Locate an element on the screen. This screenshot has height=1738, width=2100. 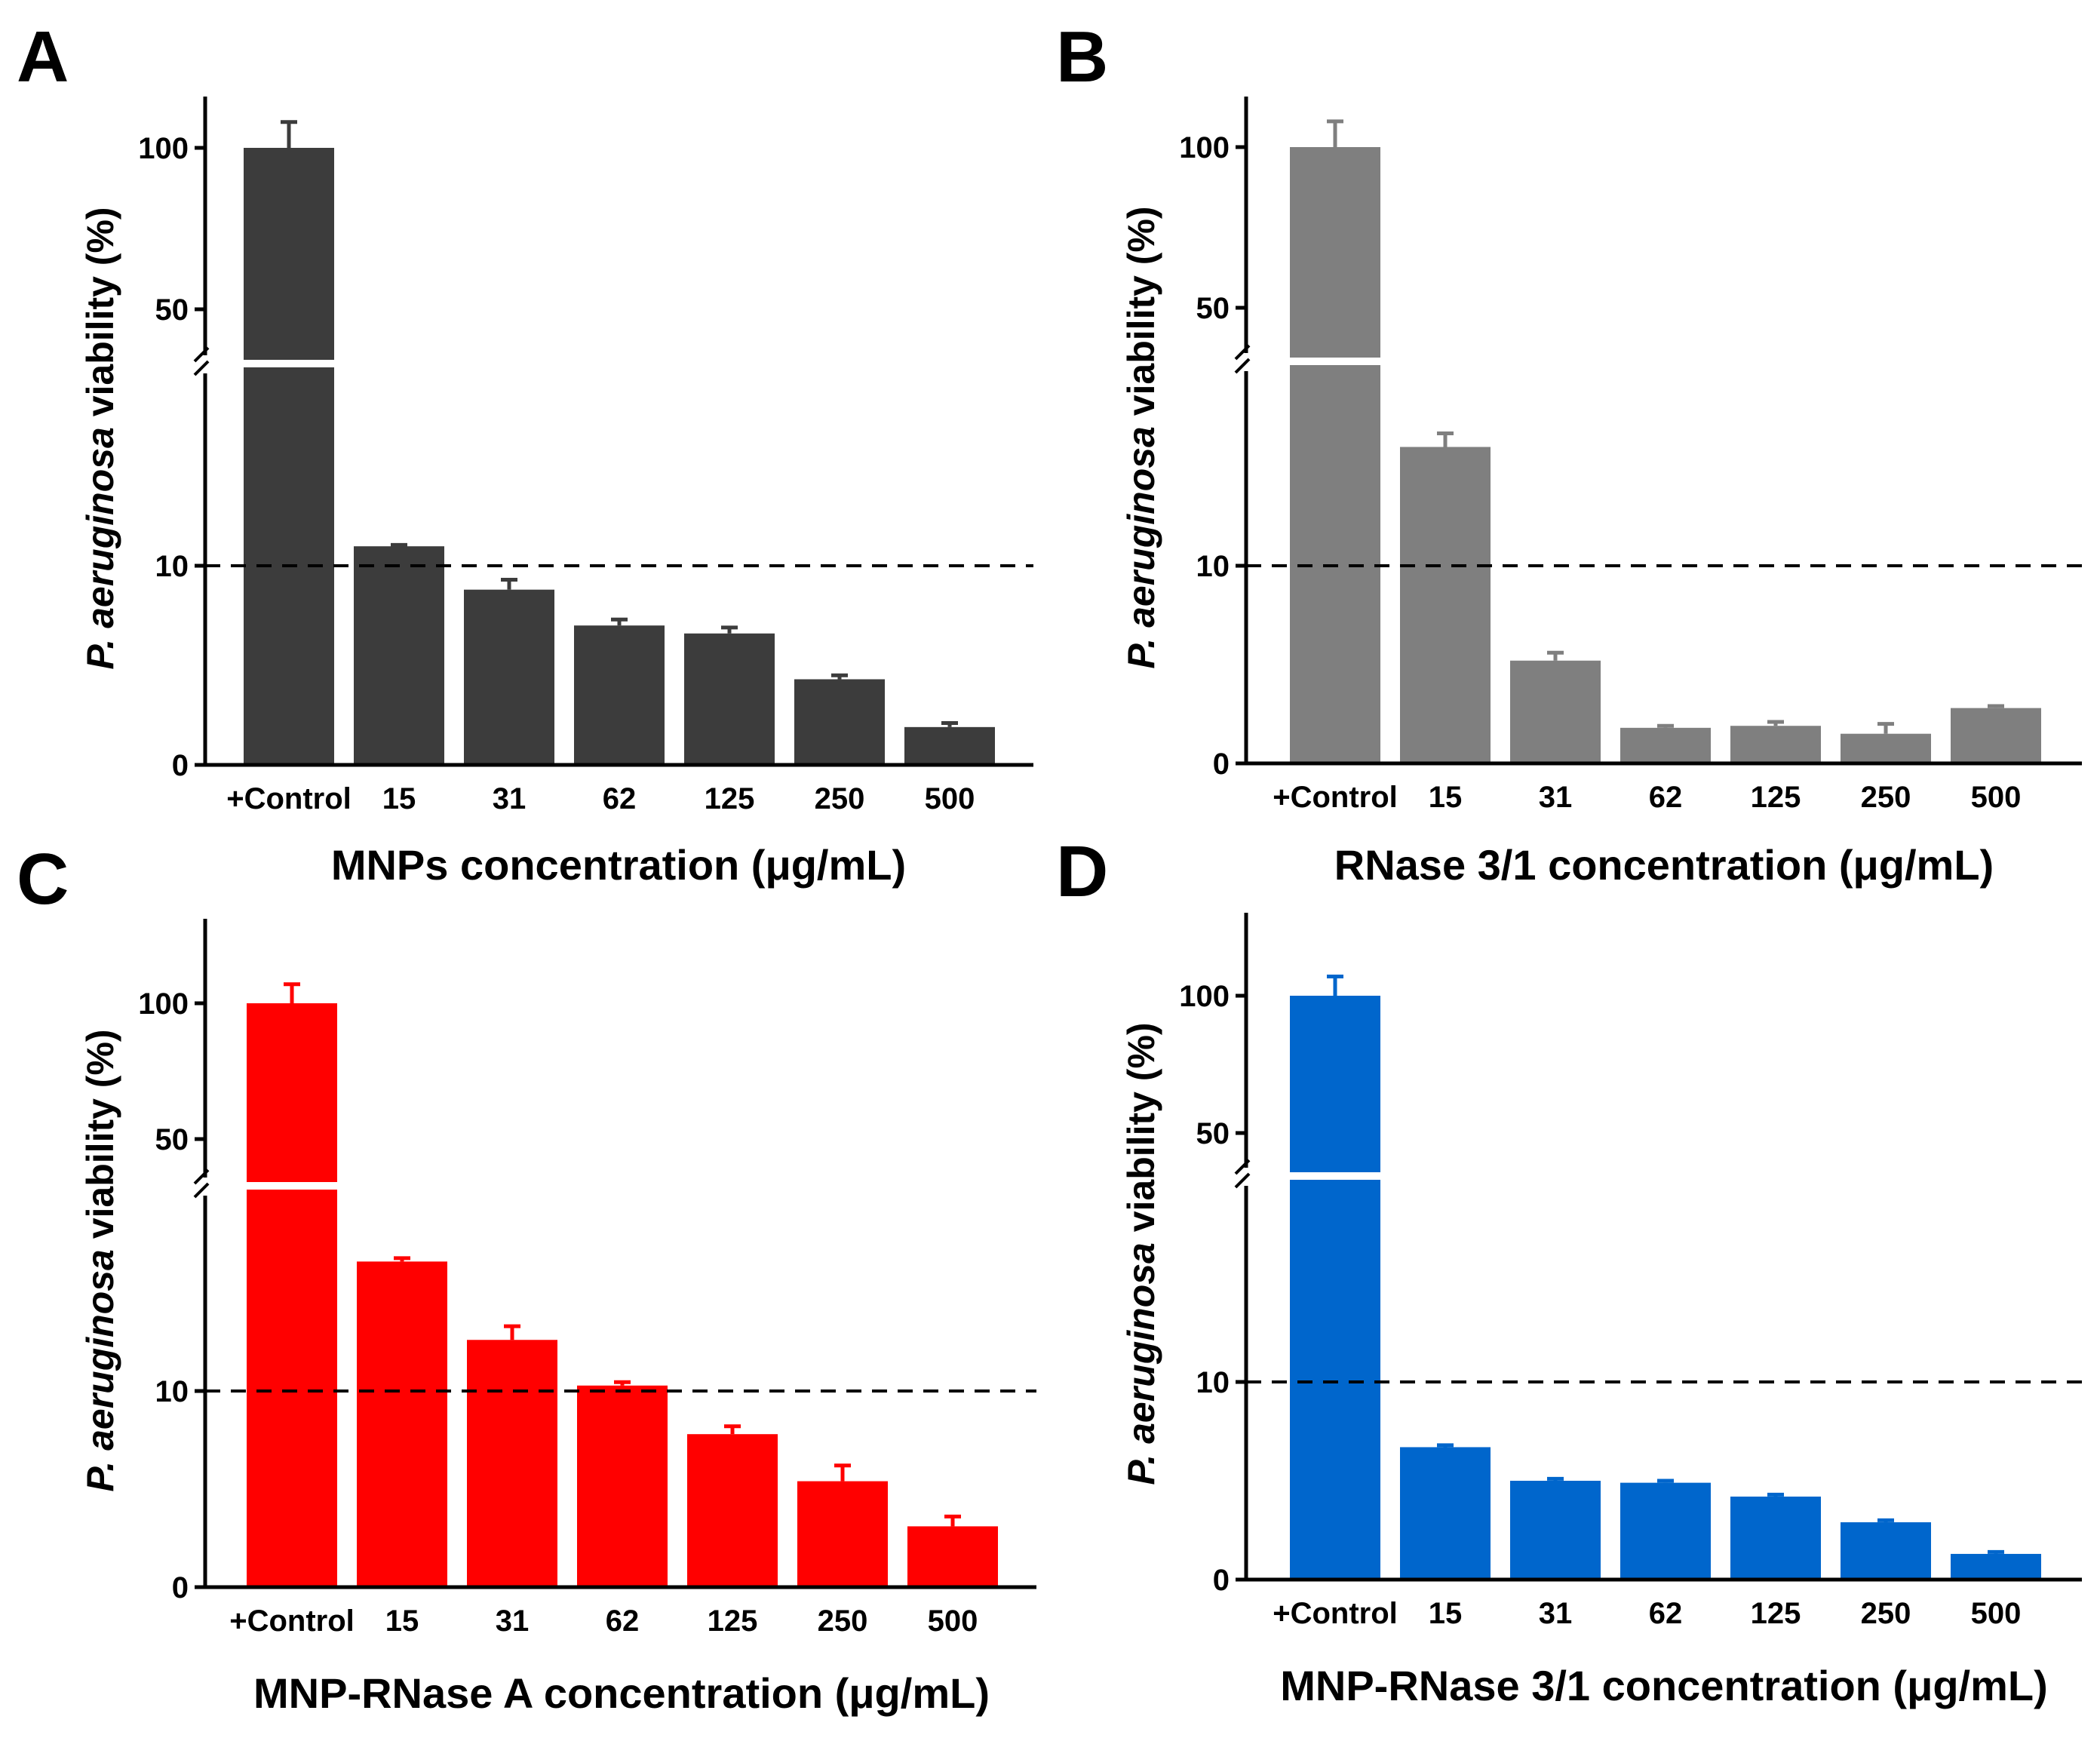
panel-letter: A is located at coordinates (43, 57).